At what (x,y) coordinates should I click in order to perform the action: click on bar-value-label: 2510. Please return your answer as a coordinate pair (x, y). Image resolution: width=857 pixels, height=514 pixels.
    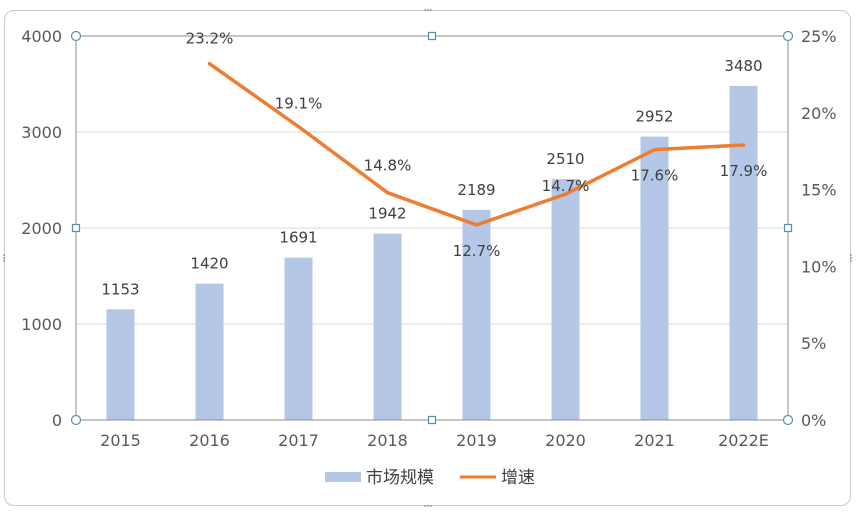
    Looking at the image, I should click on (565, 159).